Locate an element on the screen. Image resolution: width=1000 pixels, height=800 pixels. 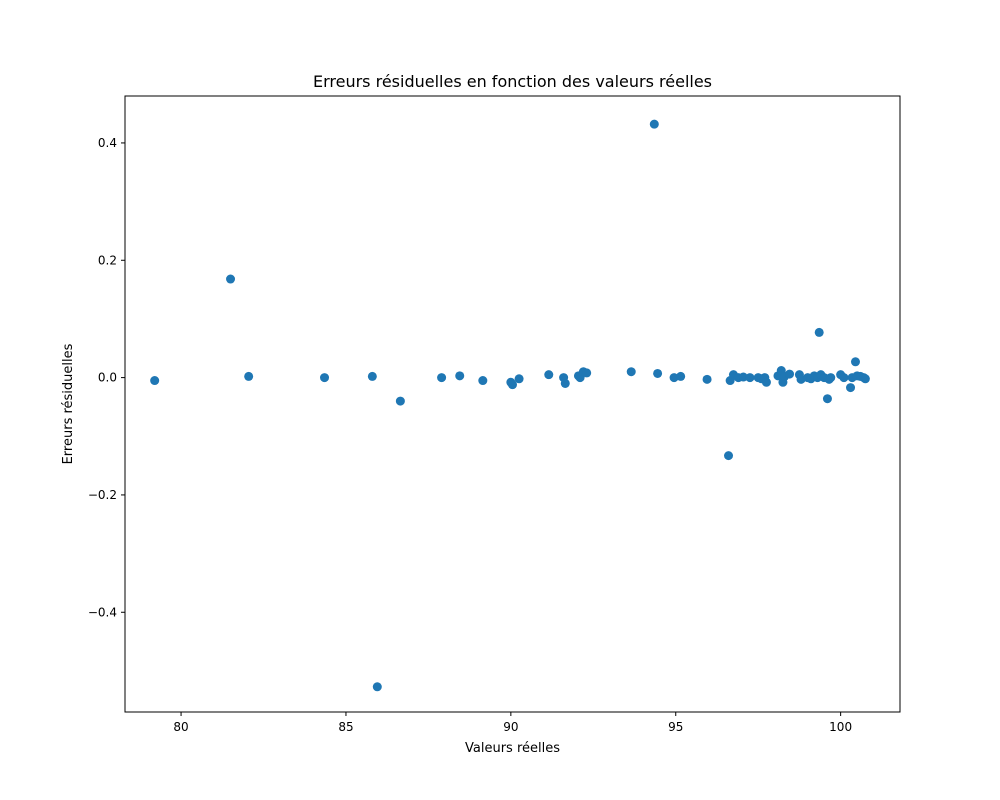
x-axis: 80 85 90 95 100 is located at coordinates (512, 723).